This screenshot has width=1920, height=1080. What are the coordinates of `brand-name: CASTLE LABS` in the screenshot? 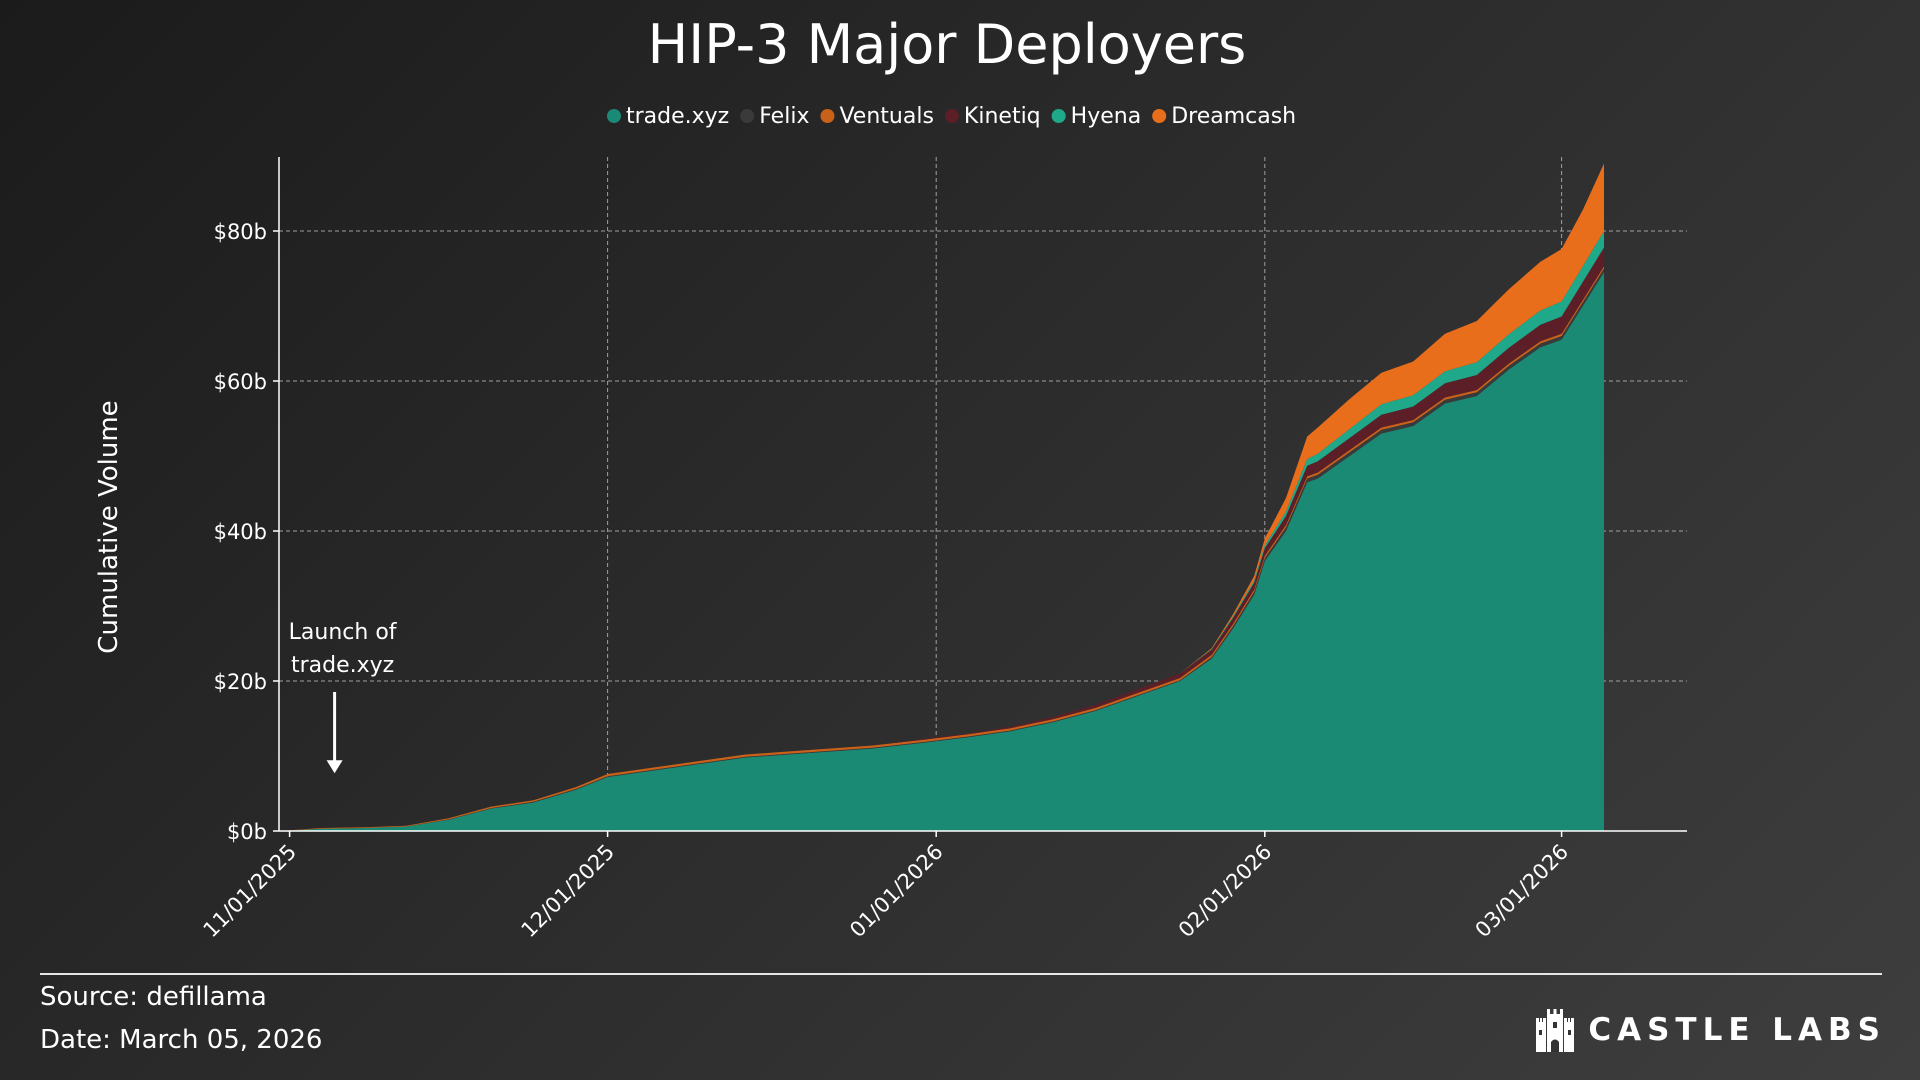 It's located at (1737, 1030).